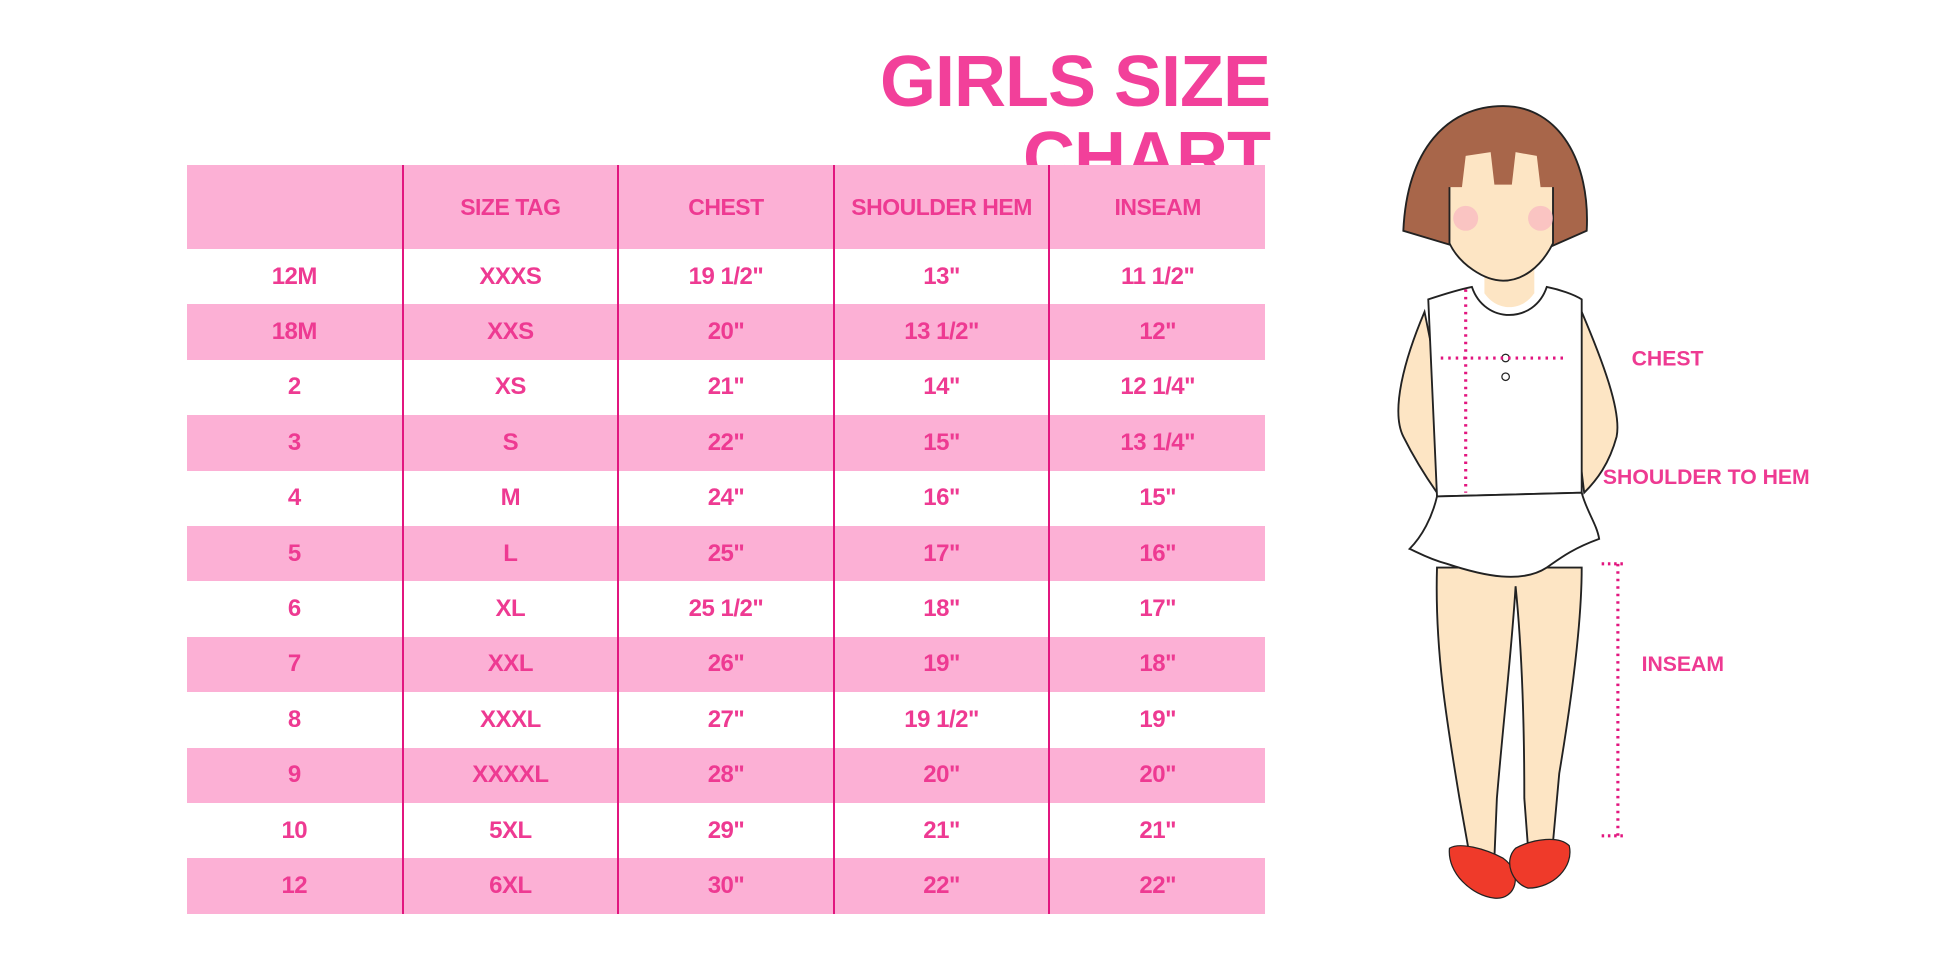 The height and width of the screenshot is (973, 1946). I want to click on table-cell: 12 1/4", so click(1156, 387).